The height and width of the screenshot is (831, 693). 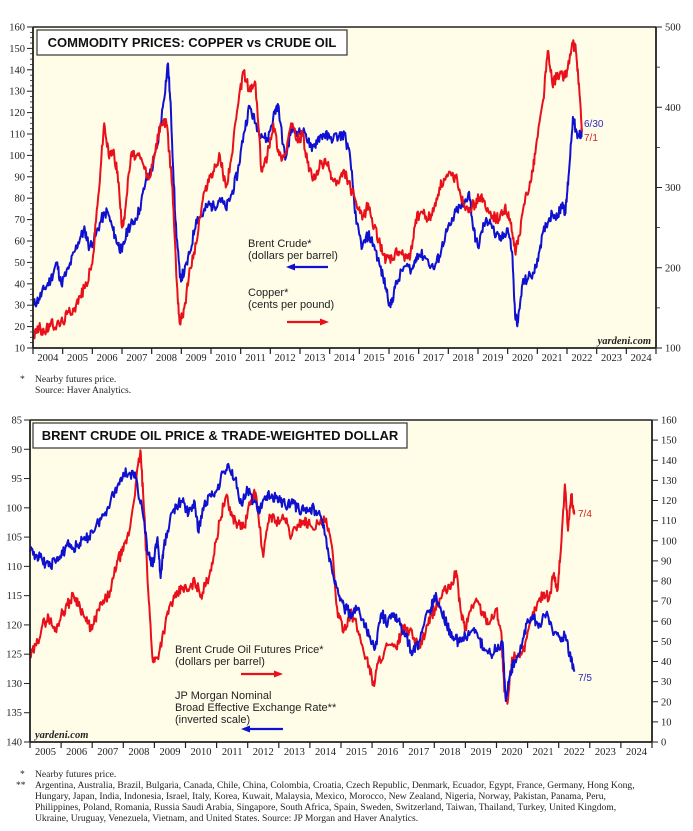 I want to click on right-tick-label: 120, so click(x=669, y=501).